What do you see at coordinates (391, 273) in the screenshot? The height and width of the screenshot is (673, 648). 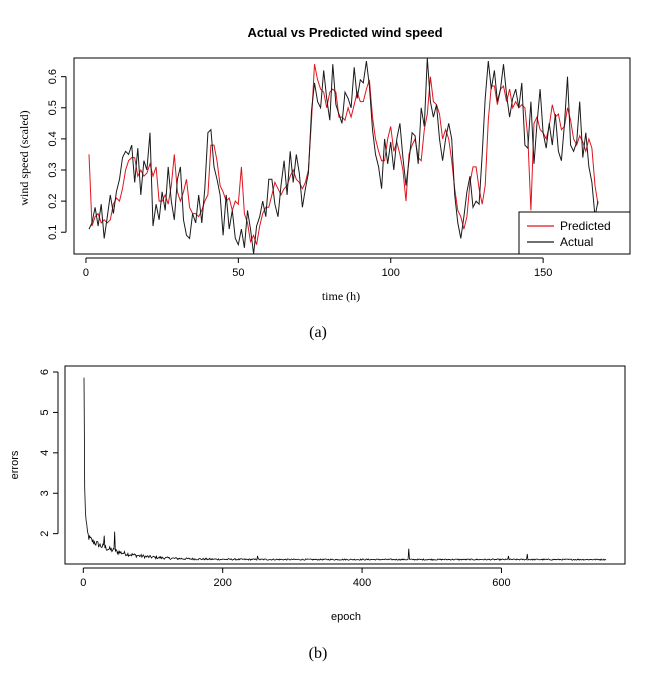 I see `x-tick-label: 100` at bounding box center [391, 273].